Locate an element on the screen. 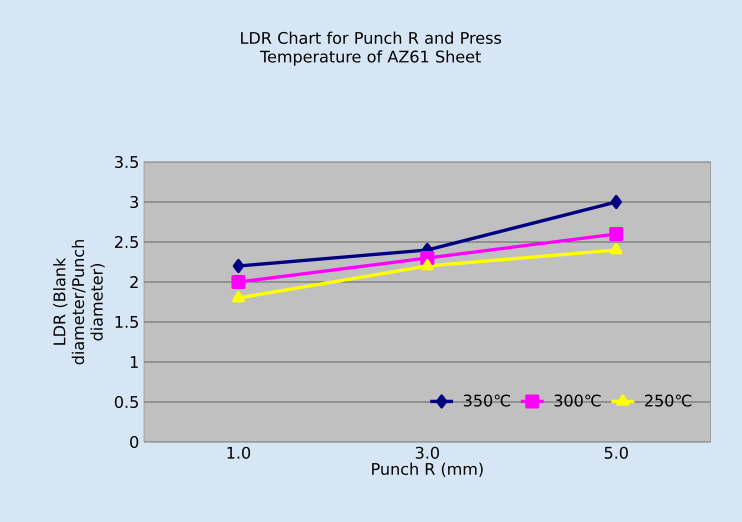  y-tick-label: 1 is located at coordinates (134, 362).